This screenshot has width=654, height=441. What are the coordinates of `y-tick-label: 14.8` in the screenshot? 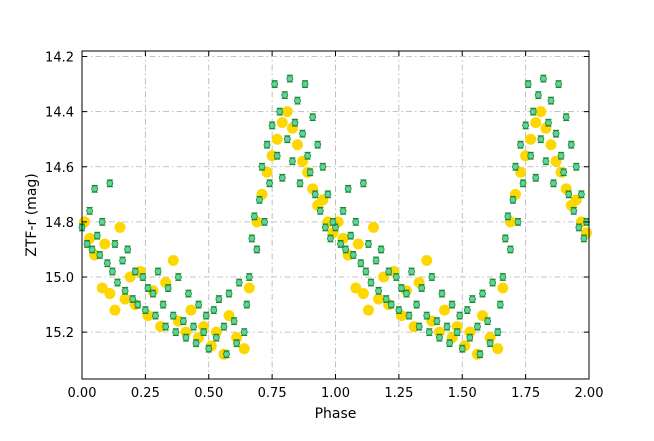 It's located at (59, 223).